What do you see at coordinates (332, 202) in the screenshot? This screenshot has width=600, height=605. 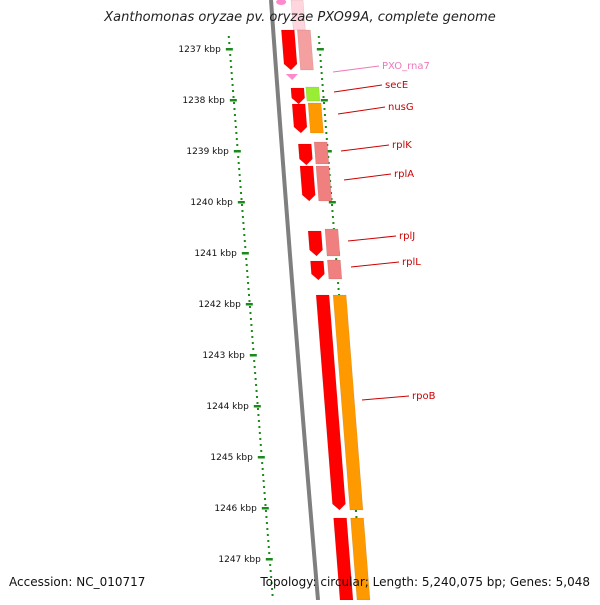 I see `ruler-tick-right` at bounding box center [332, 202].